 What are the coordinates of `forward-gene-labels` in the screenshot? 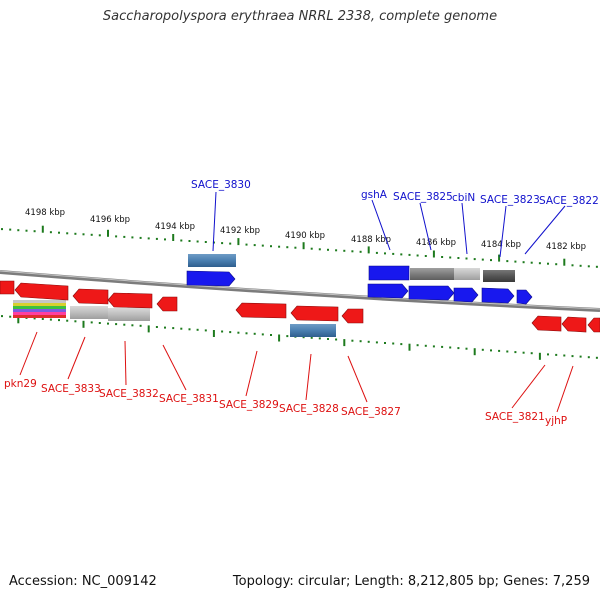 It's located at (389, 224).